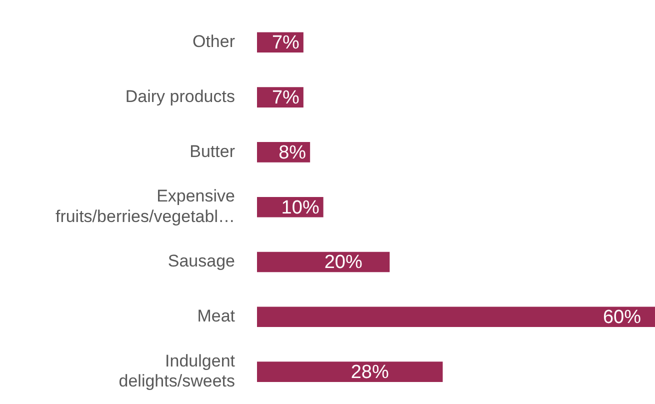 This screenshot has height=404, width=655. What do you see at coordinates (369, 373) in the screenshot?
I see `data-label: 28%` at bounding box center [369, 373].